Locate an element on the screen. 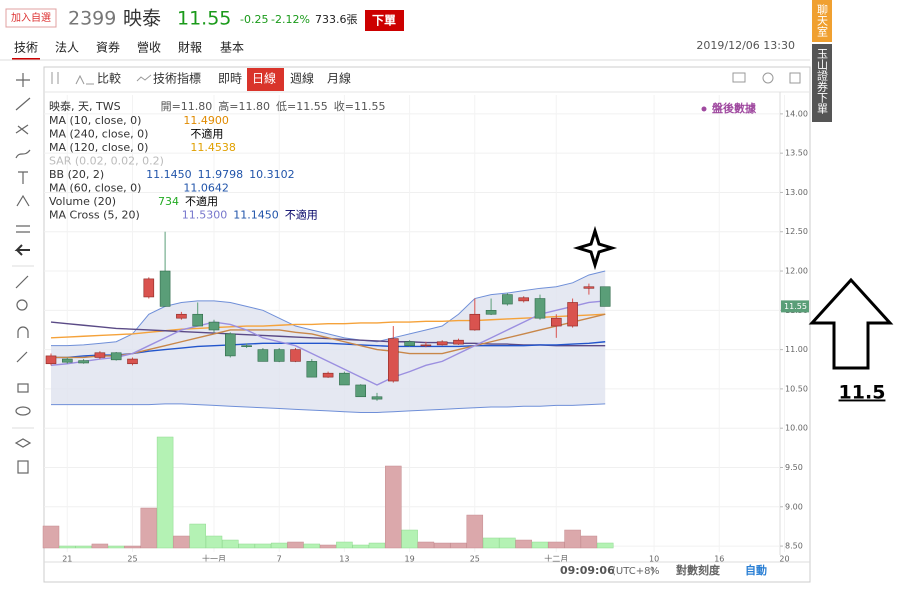  nav-tab: 資券 is located at coordinates (108, 47).